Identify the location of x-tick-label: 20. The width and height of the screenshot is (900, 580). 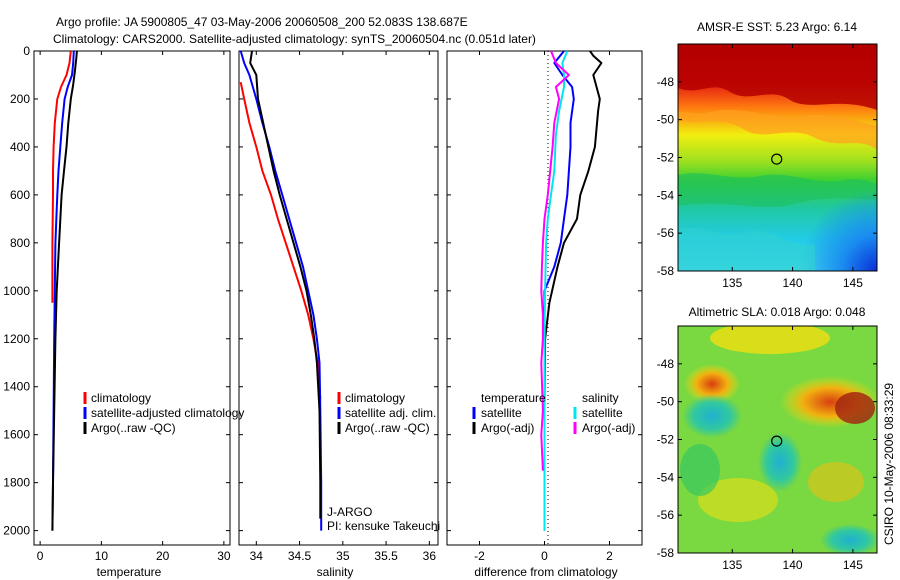
(163, 556).